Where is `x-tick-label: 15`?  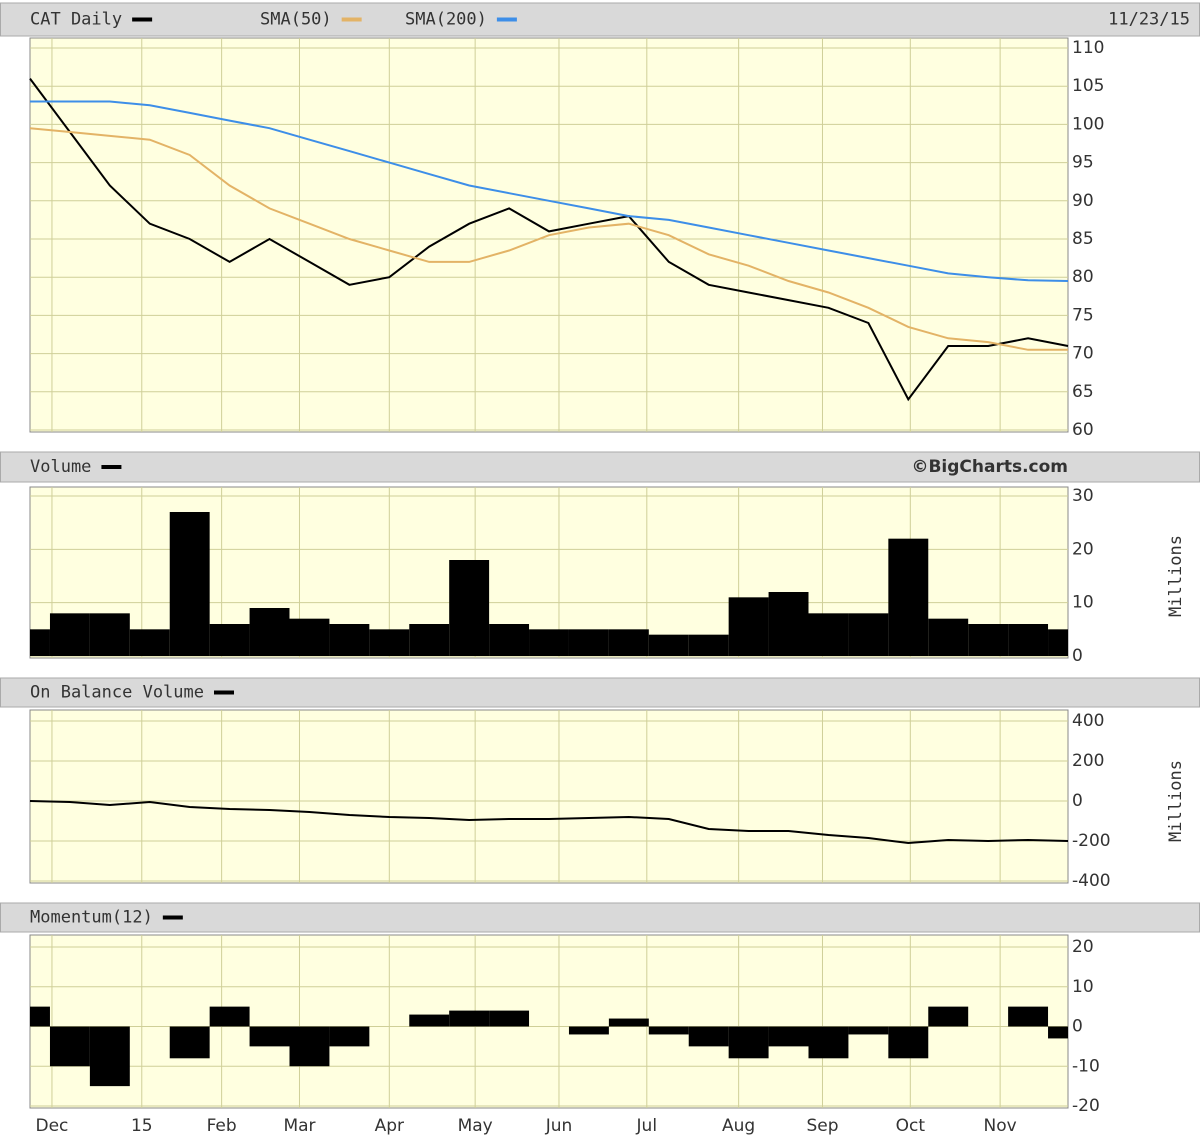
x-tick-label: 15 is located at coordinates (142, 1126).